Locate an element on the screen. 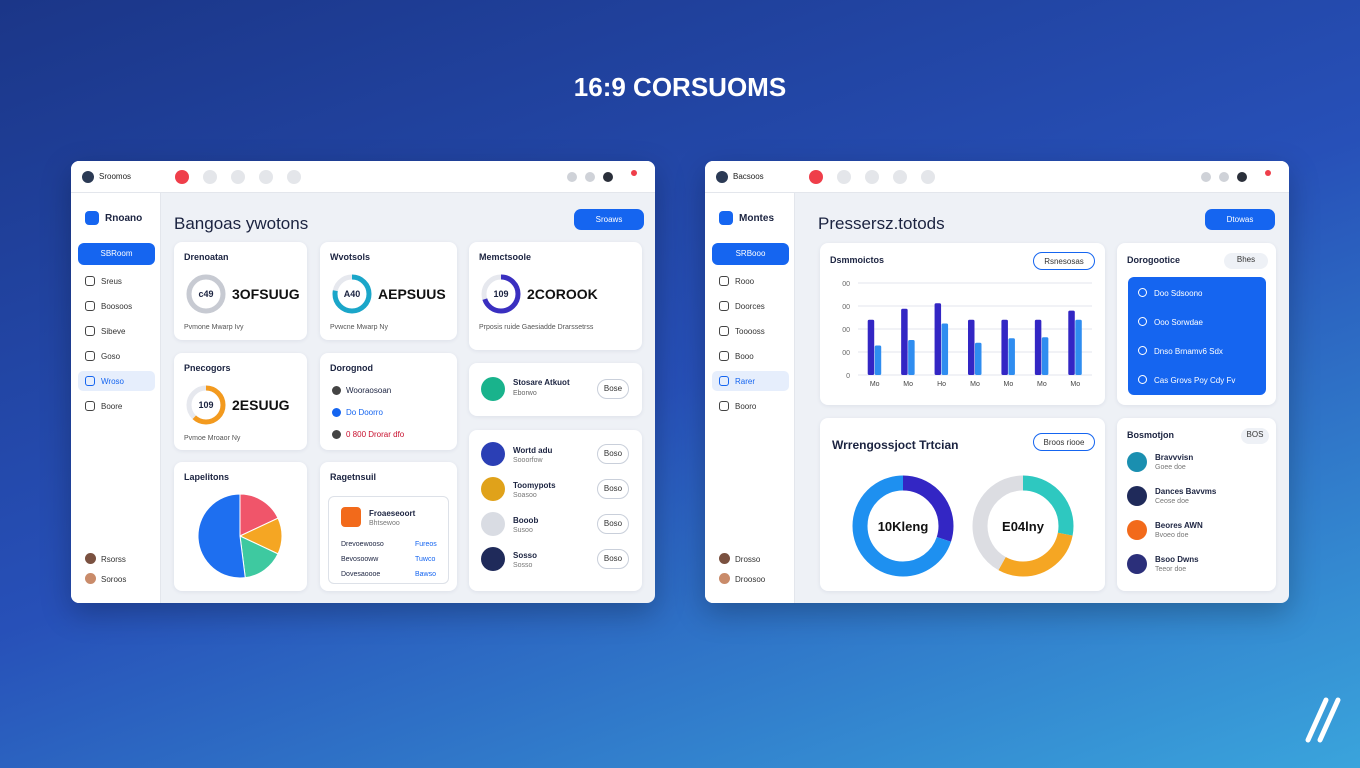 Image resolution: width=1360 pixels, height=768 pixels. card-tag: Rsnesosas is located at coordinates (1064, 261).